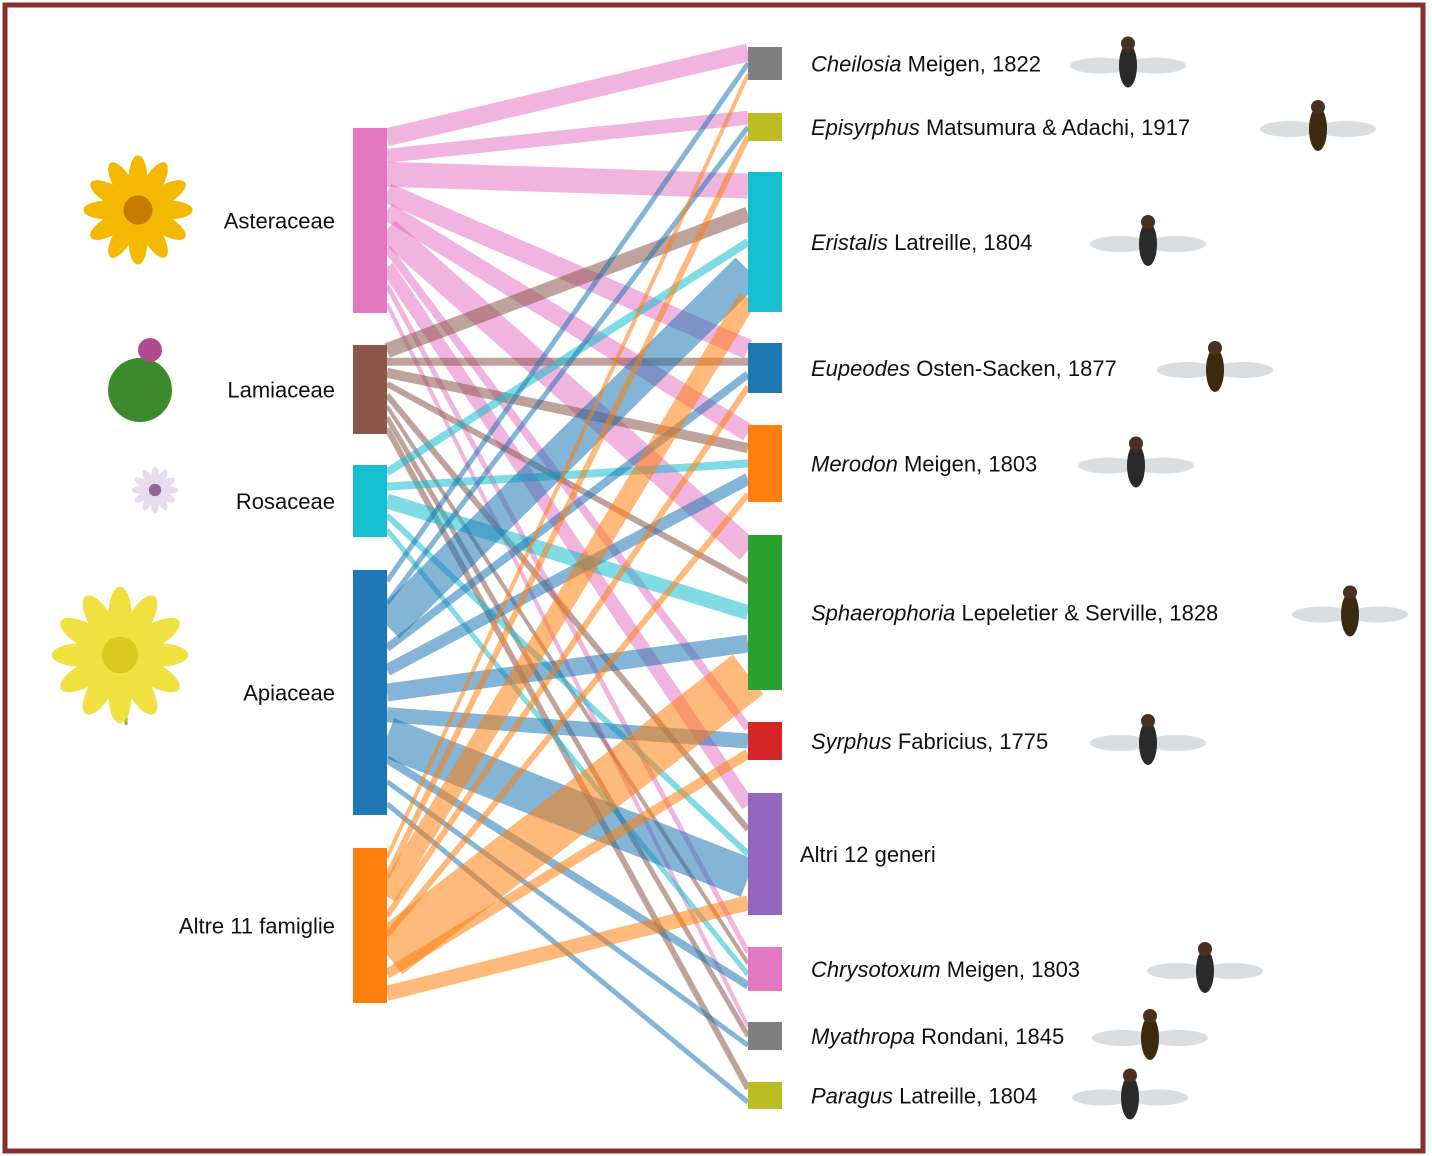 This screenshot has height=1156, width=1432. I want to click on genus-label: Episyrphus Matsumura & Adachi, 1917, so click(1000, 127).